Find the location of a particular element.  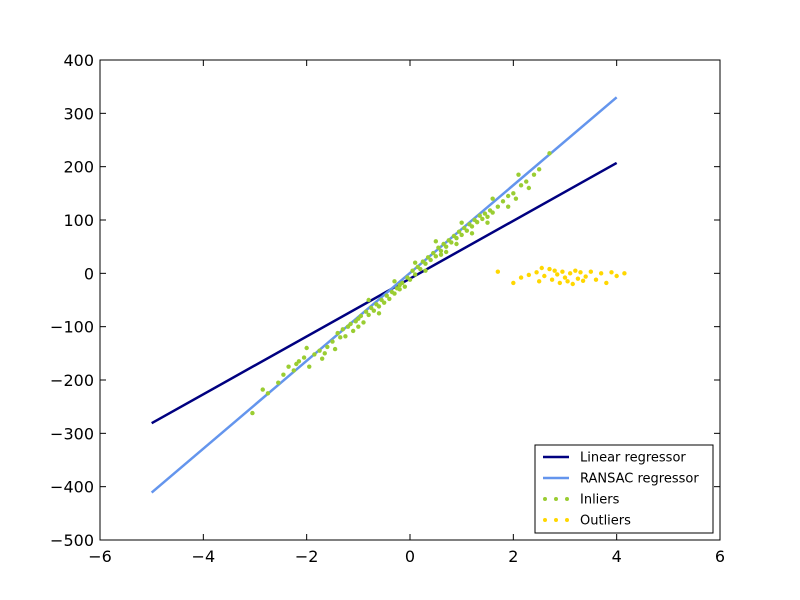

y-tick-label: 200 is located at coordinates (78, 167).